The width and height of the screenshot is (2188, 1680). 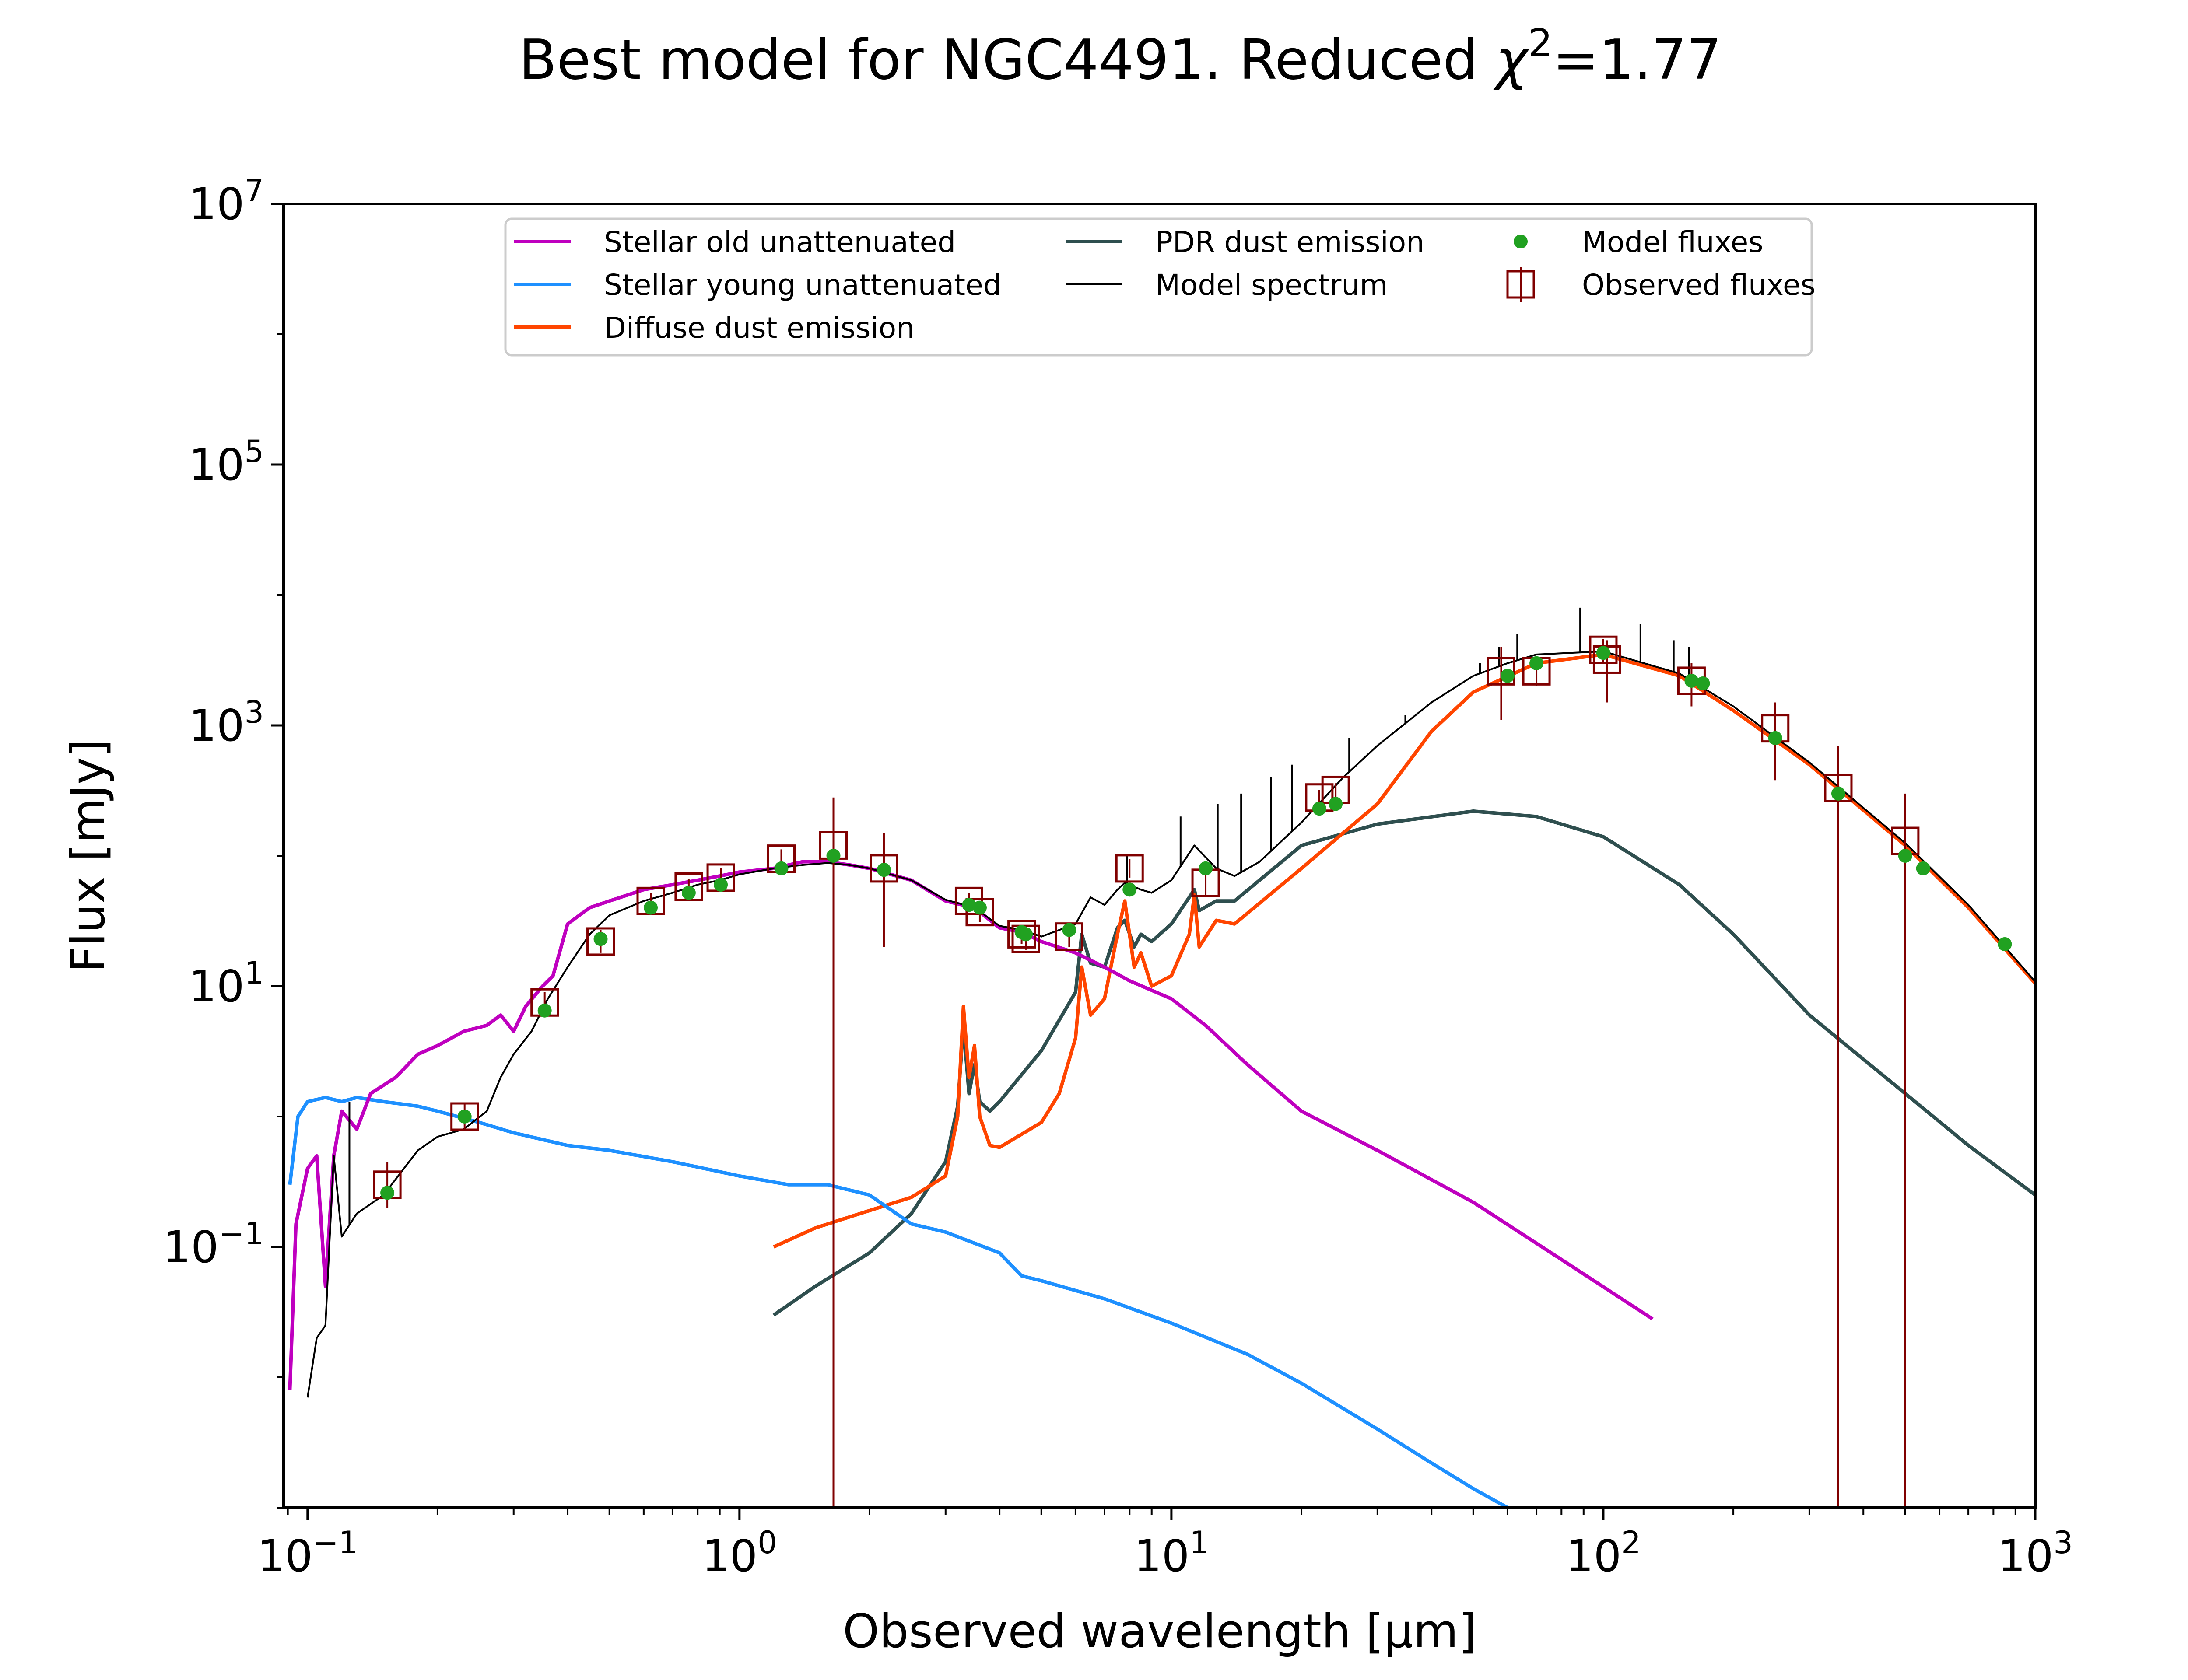 I want to click on x-axis-ticks: 10⁻¹ 10⁰ 10¹ 10² 10³, so click(x=1165, y=1545).